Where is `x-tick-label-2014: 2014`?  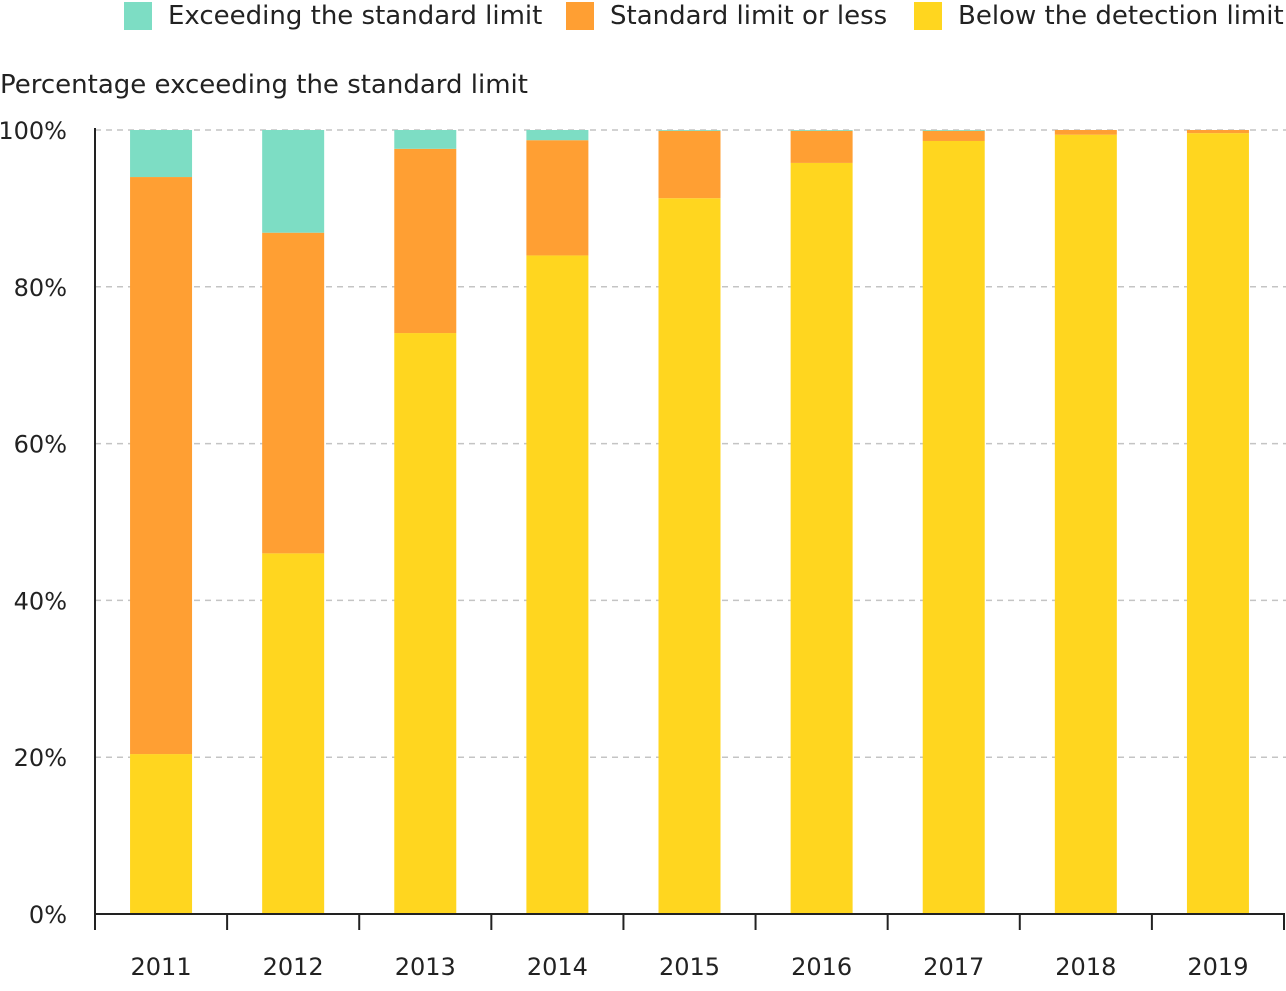 x-tick-label-2014: 2014 is located at coordinates (557, 967).